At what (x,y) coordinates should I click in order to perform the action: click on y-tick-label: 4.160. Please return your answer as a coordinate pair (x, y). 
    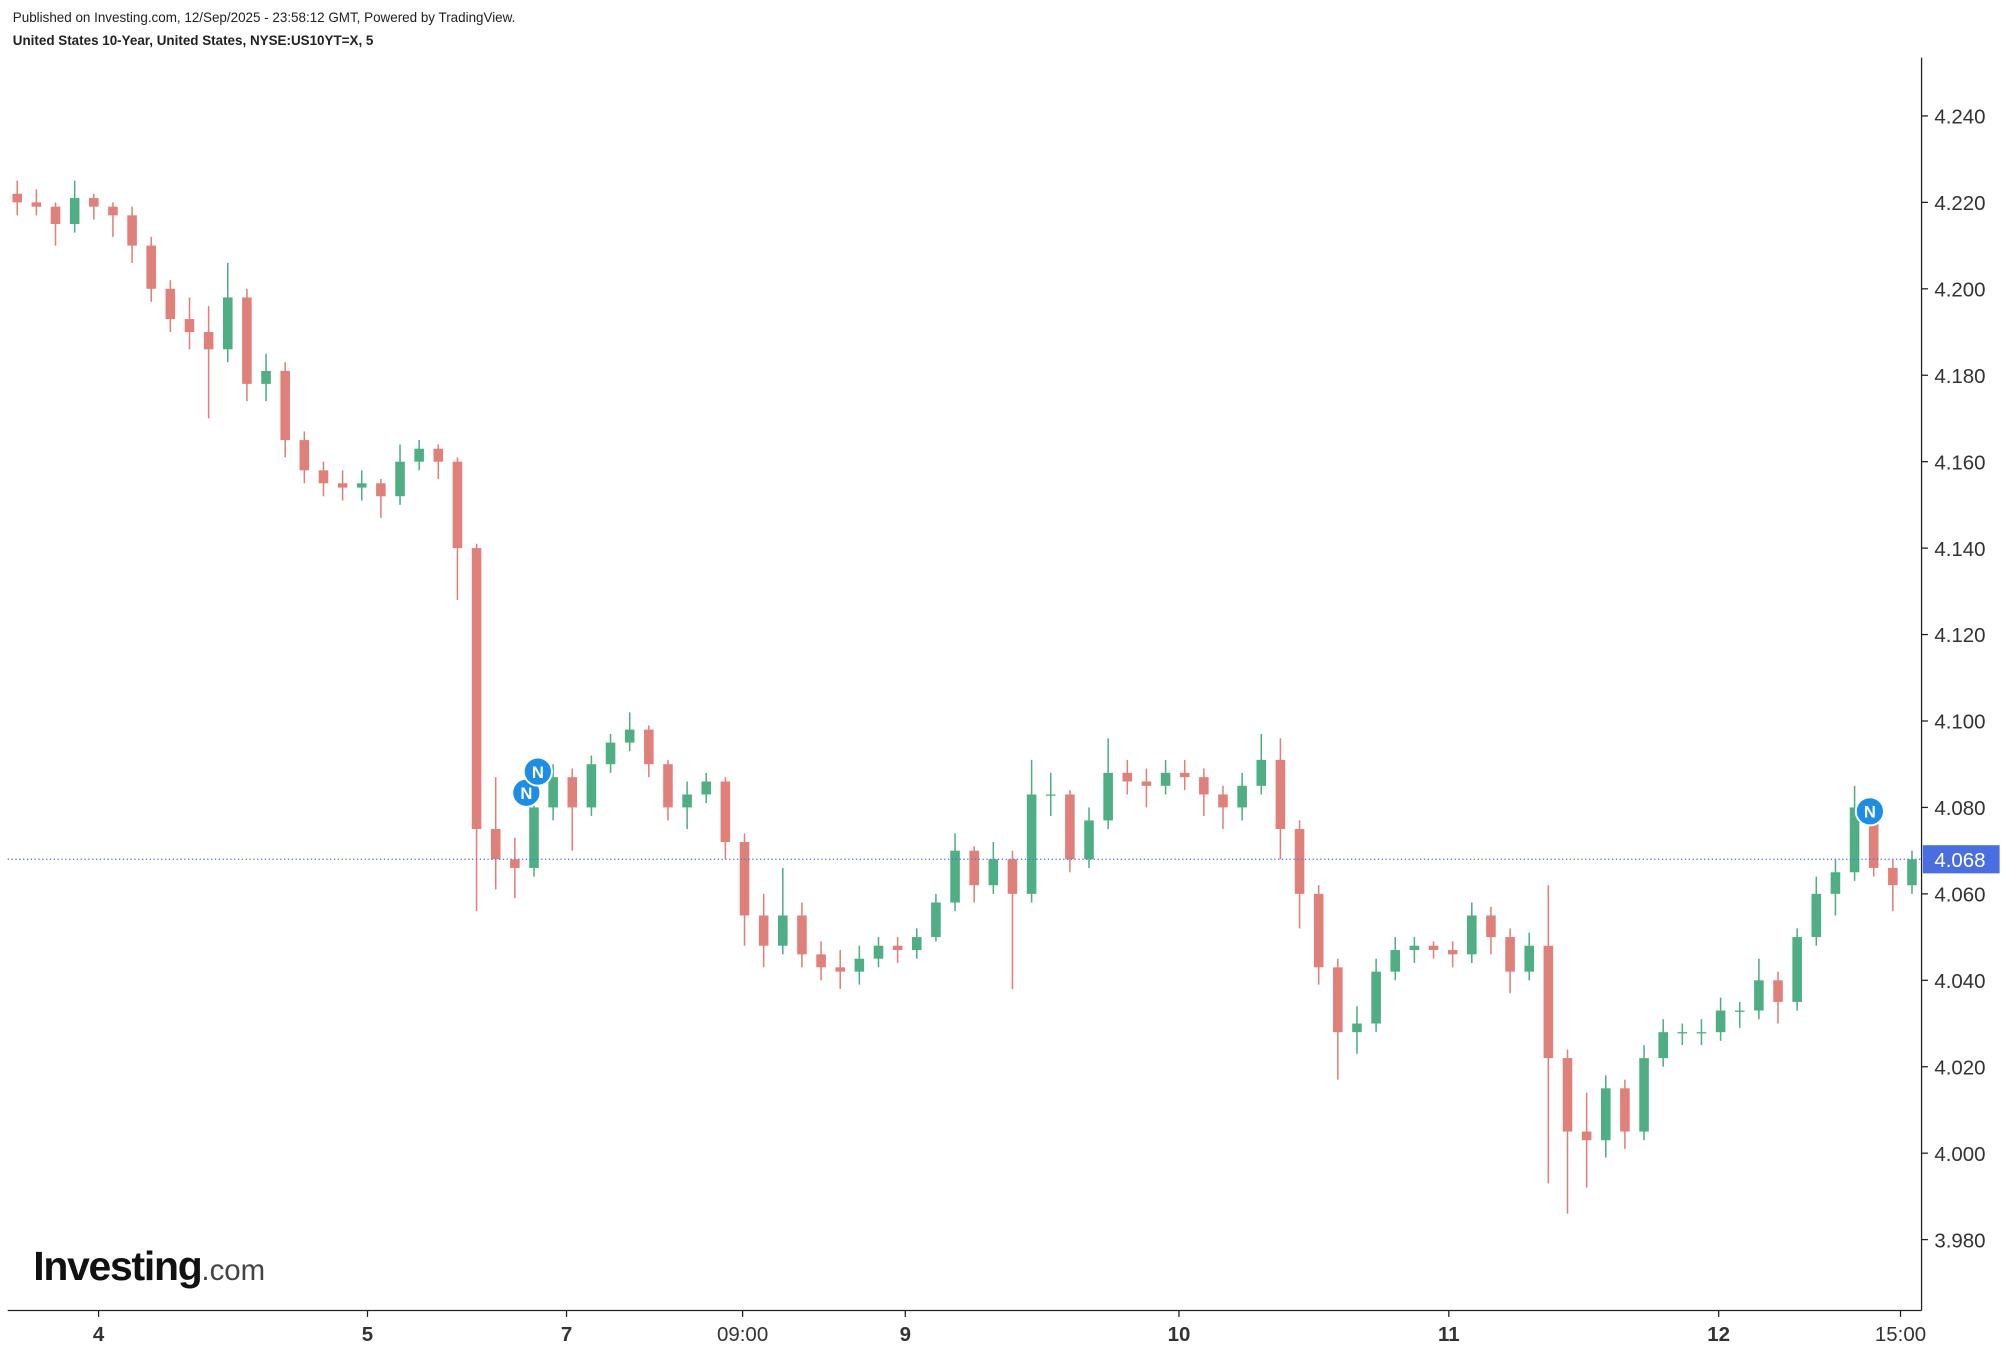
    Looking at the image, I should click on (1959, 462).